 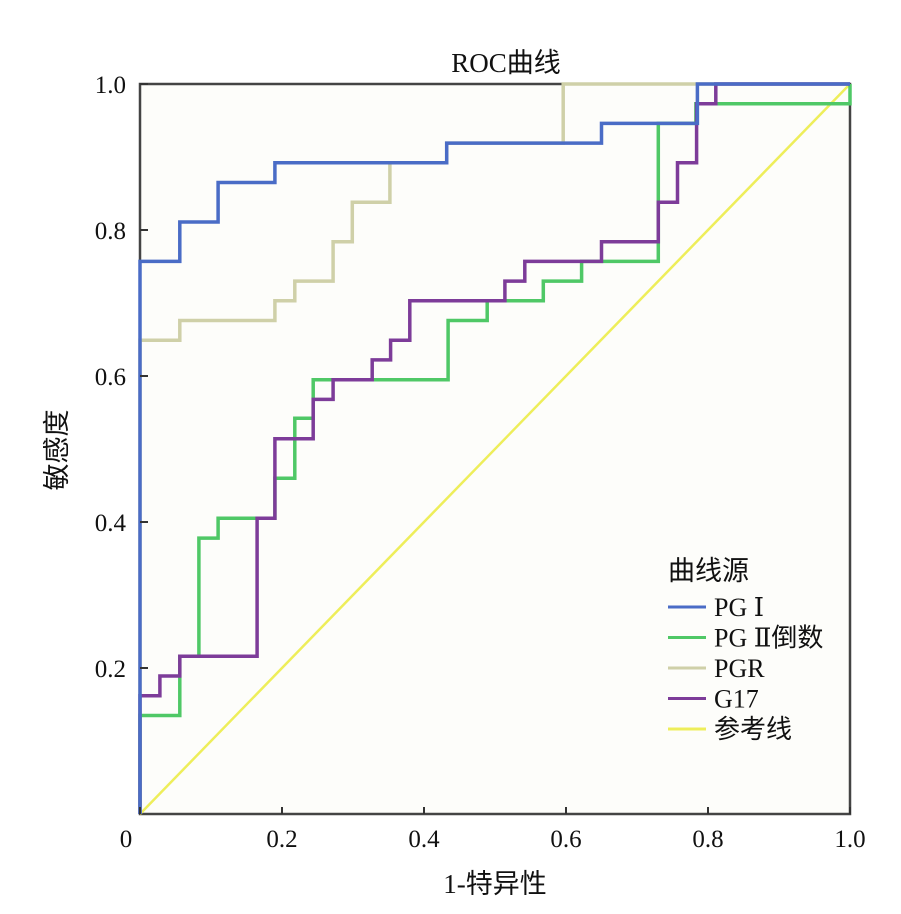 I want to click on x-axis-label: 1-特异性, so click(x=495, y=884).